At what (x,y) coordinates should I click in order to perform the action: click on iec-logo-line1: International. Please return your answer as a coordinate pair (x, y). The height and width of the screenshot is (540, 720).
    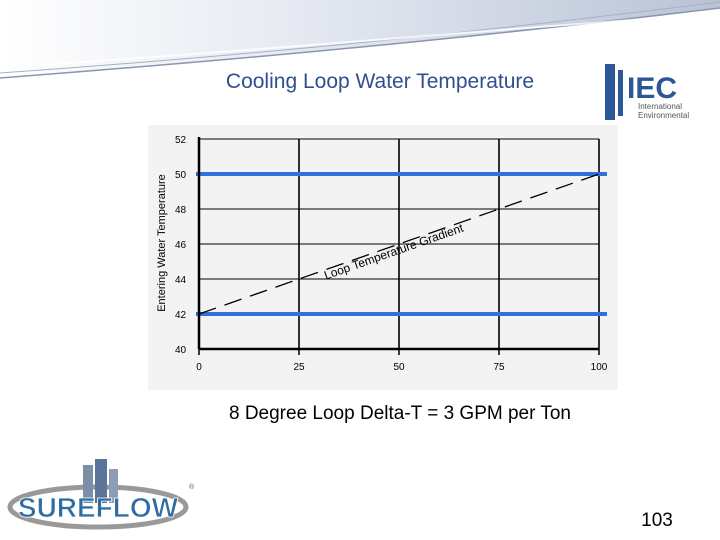
    Looking at the image, I should click on (660, 106).